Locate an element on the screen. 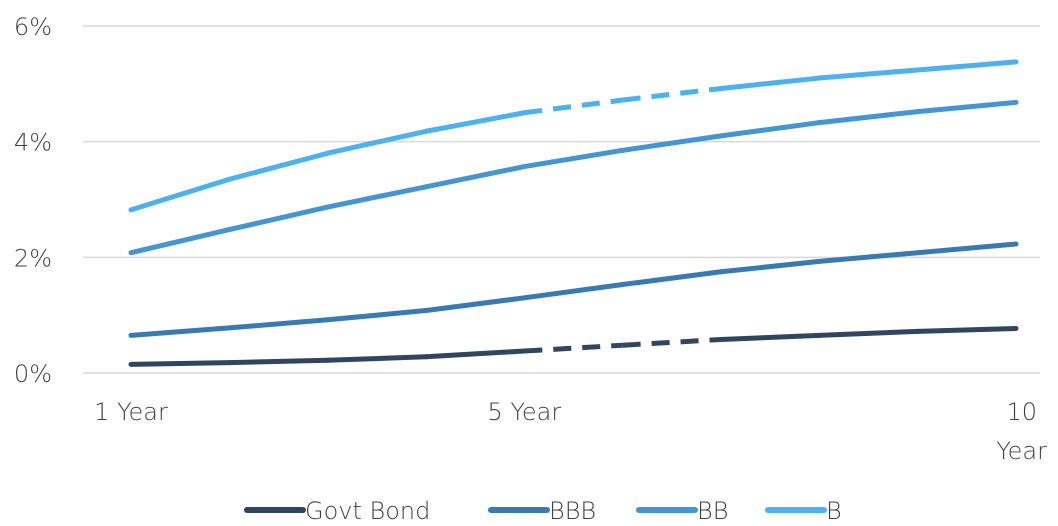  legend-item: Govt Bond is located at coordinates (337, 511).